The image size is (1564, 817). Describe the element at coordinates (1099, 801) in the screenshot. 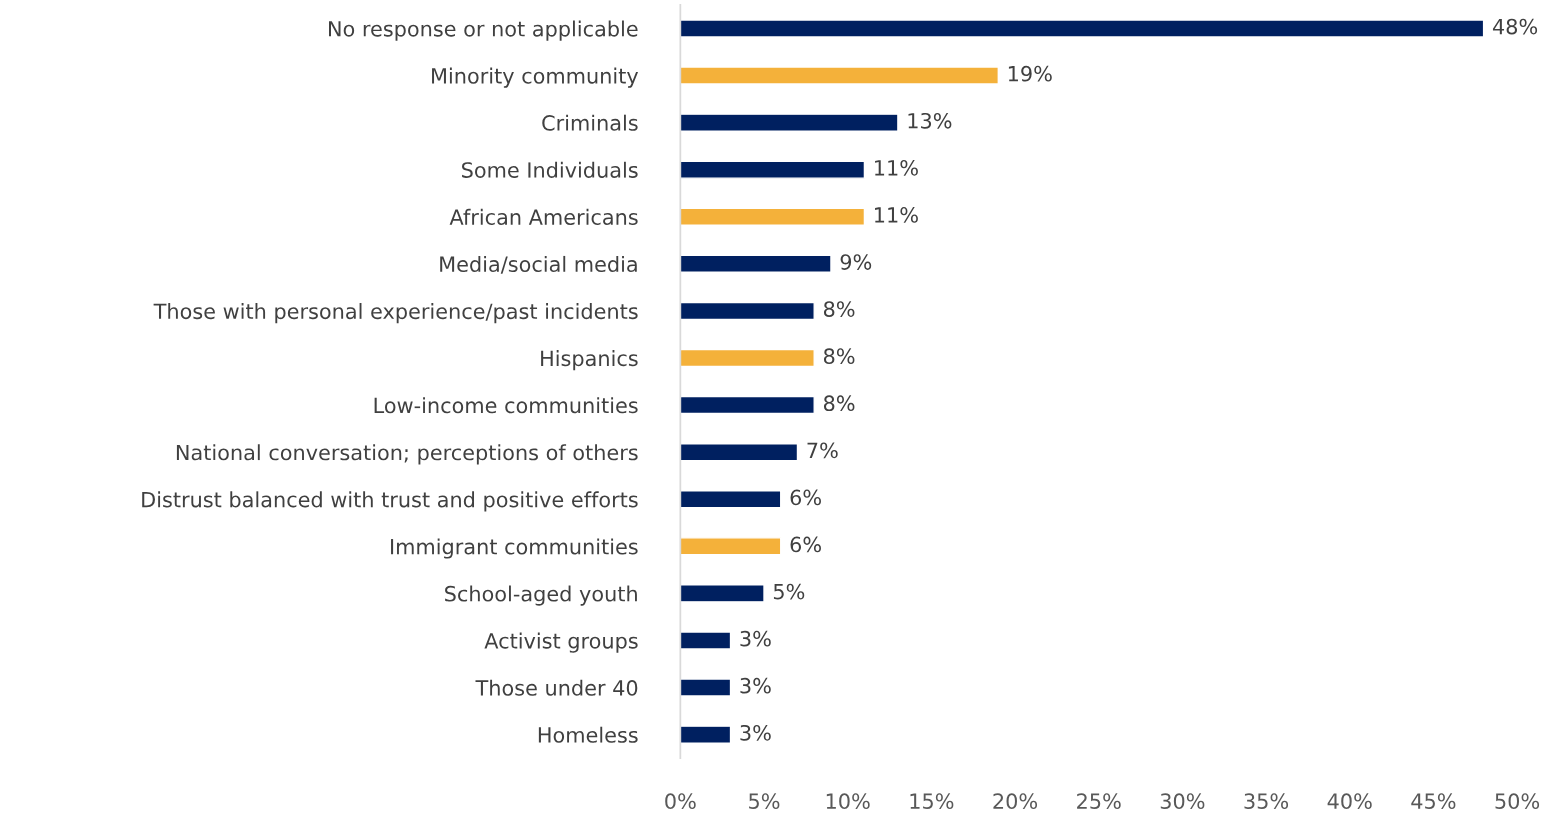

I see `x-tick-label: 25%` at that location.